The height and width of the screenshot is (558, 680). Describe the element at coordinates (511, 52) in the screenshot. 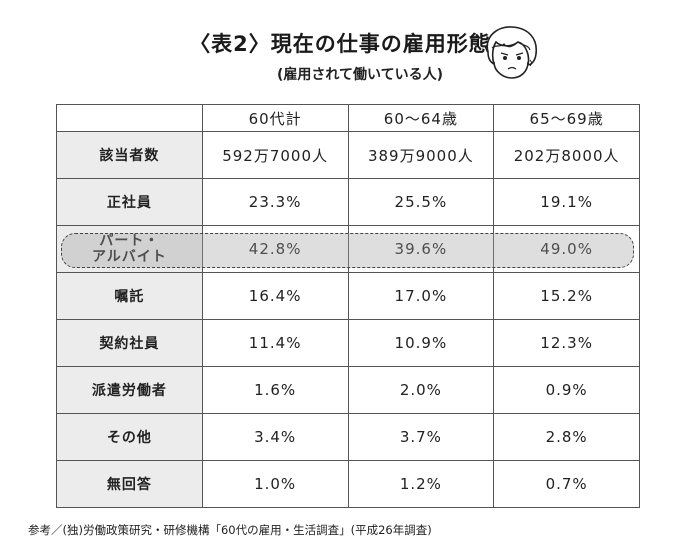

I see `worried-woman-illustration-icon` at that location.